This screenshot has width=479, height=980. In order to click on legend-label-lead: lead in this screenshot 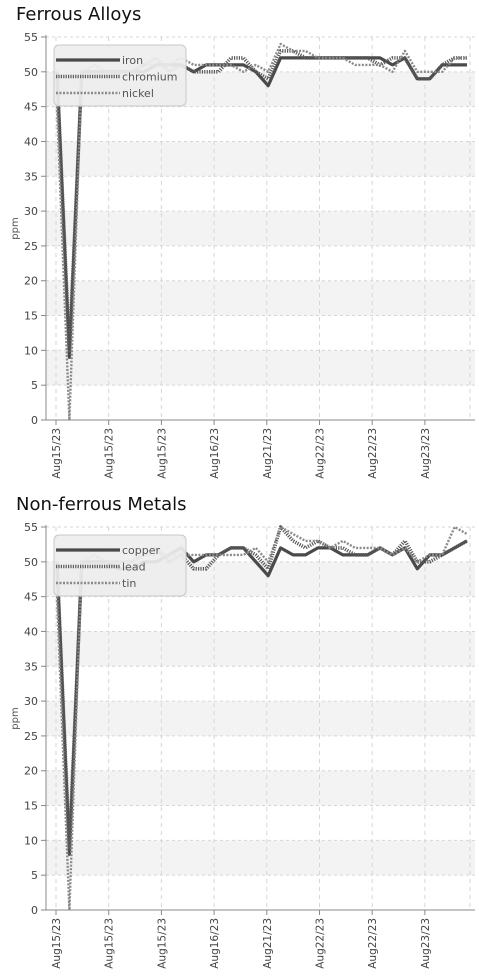, I will do `click(134, 567)`.